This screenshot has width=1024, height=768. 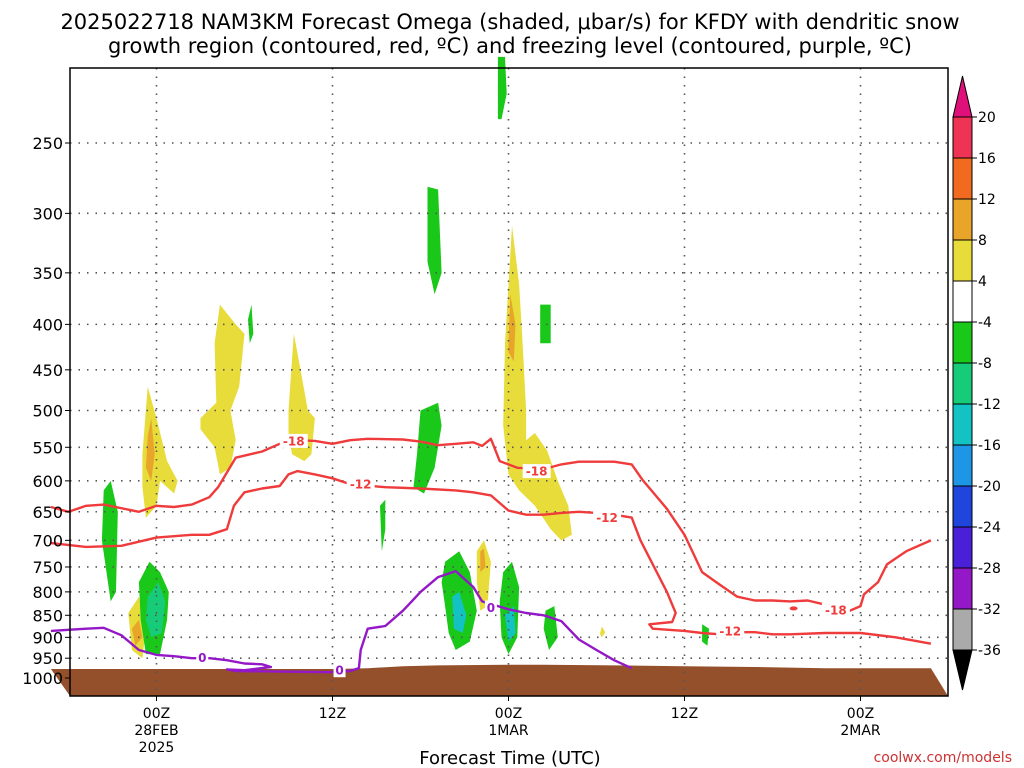 I want to click on contour-label-0: -18, so click(x=294, y=441).